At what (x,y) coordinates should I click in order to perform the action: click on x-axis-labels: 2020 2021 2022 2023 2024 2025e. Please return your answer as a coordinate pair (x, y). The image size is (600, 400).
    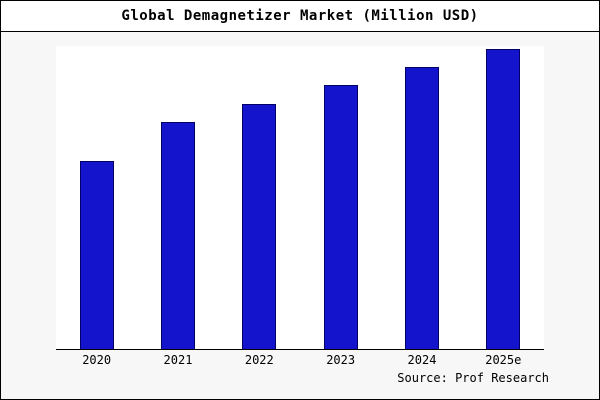
    Looking at the image, I should click on (300, 360).